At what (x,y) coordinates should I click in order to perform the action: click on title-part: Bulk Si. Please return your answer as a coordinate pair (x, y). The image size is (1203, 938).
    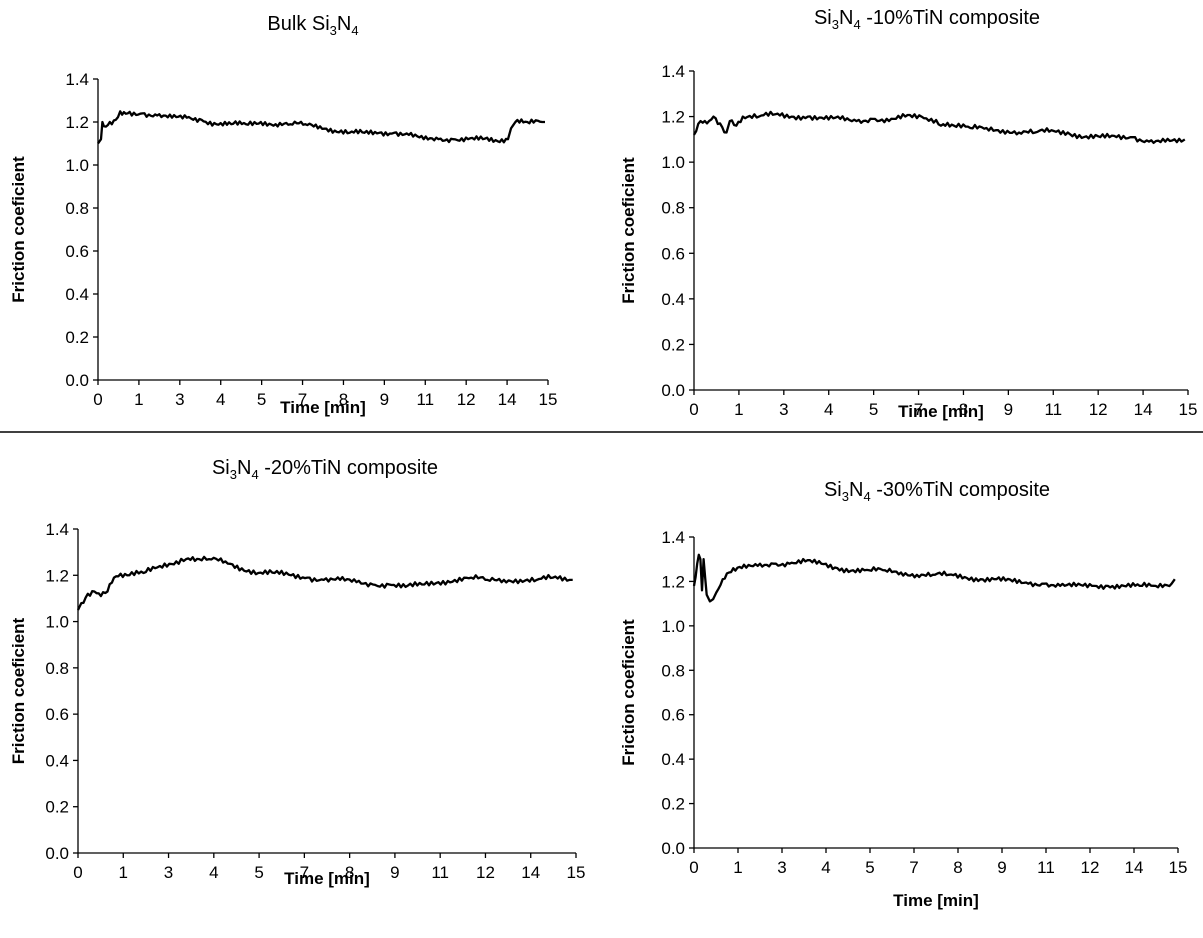
    Looking at the image, I should click on (298, 24).